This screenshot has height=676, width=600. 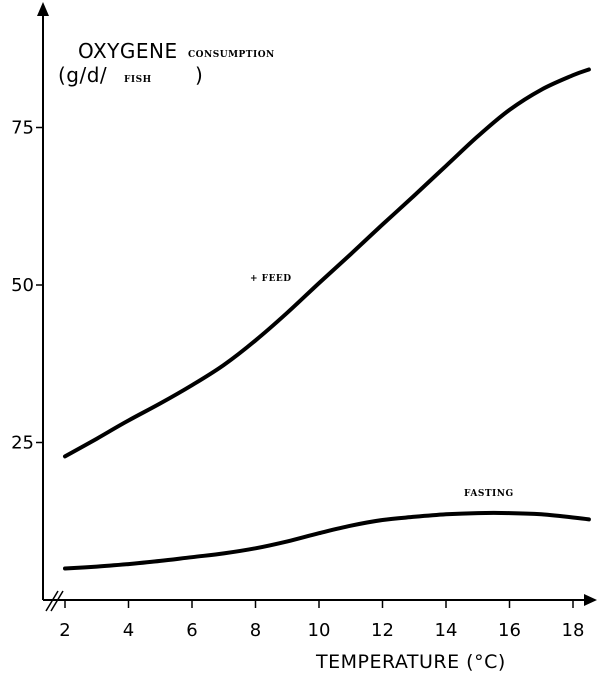 What do you see at coordinates (327, 540) in the screenshot?
I see `fasting-curve` at bounding box center [327, 540].